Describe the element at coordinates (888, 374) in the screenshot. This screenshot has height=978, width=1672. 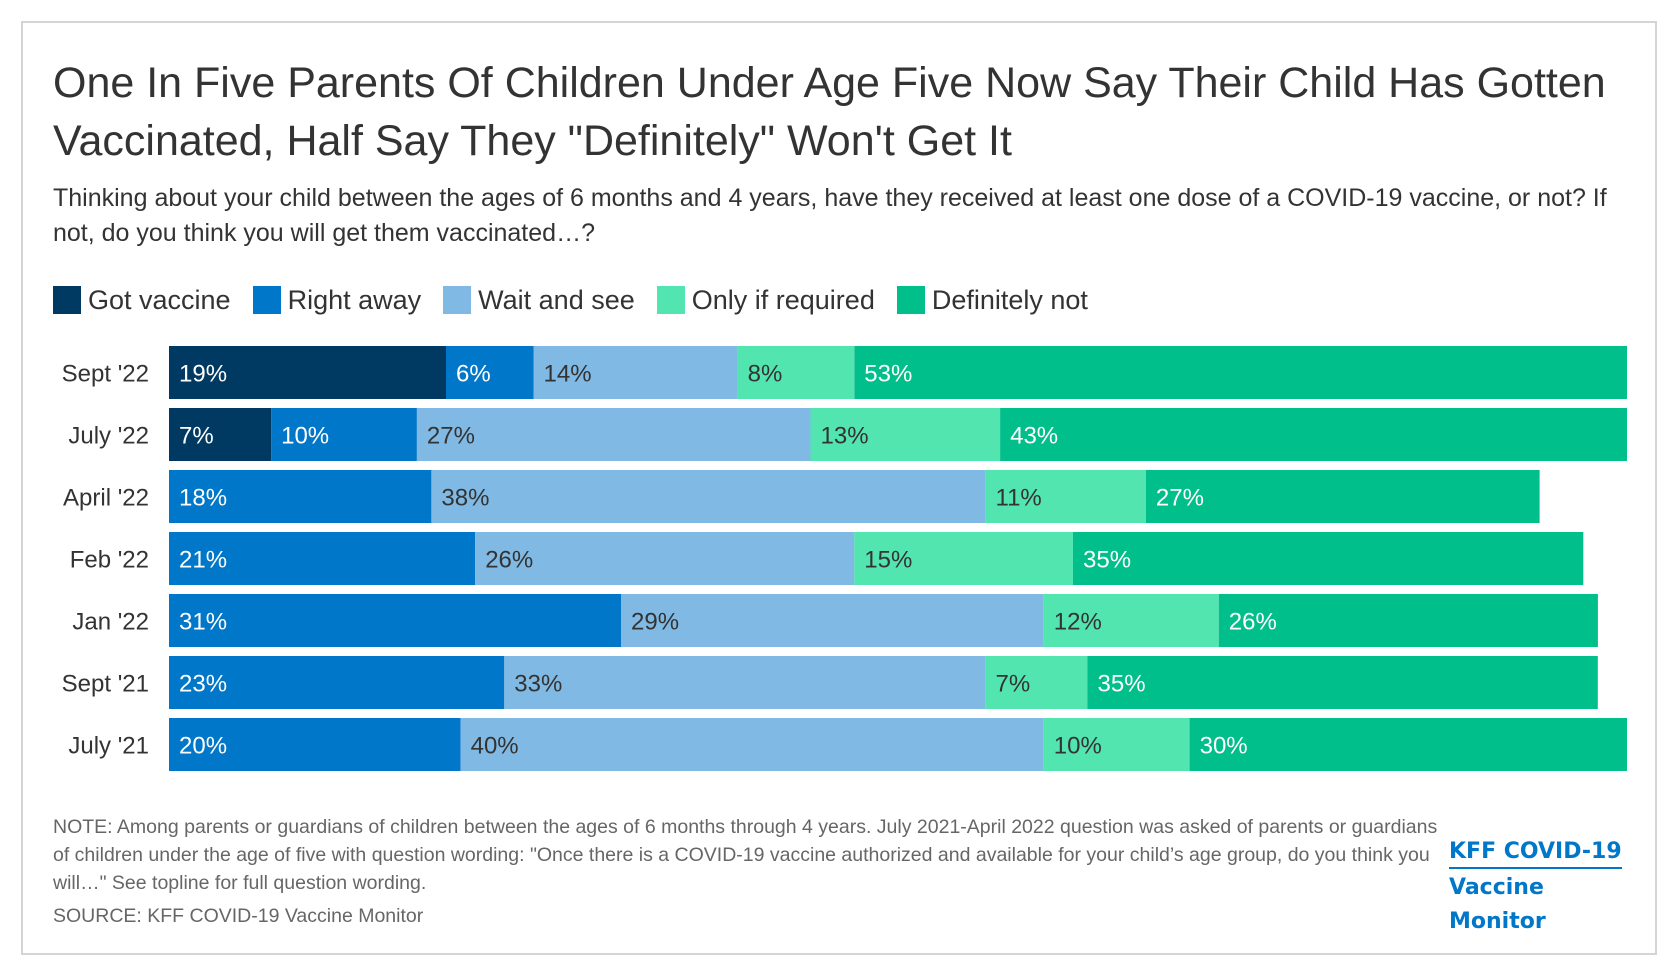
I see `data-label: 53%` at that location.